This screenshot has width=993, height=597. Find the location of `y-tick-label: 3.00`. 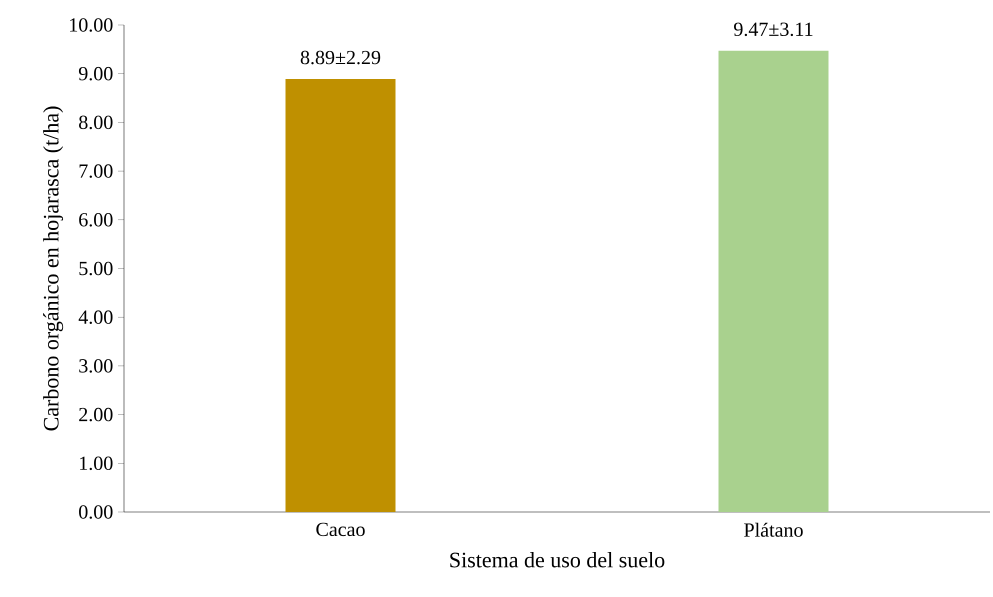

y-tick-label: 3.00 is located at coordinates (96, 366).